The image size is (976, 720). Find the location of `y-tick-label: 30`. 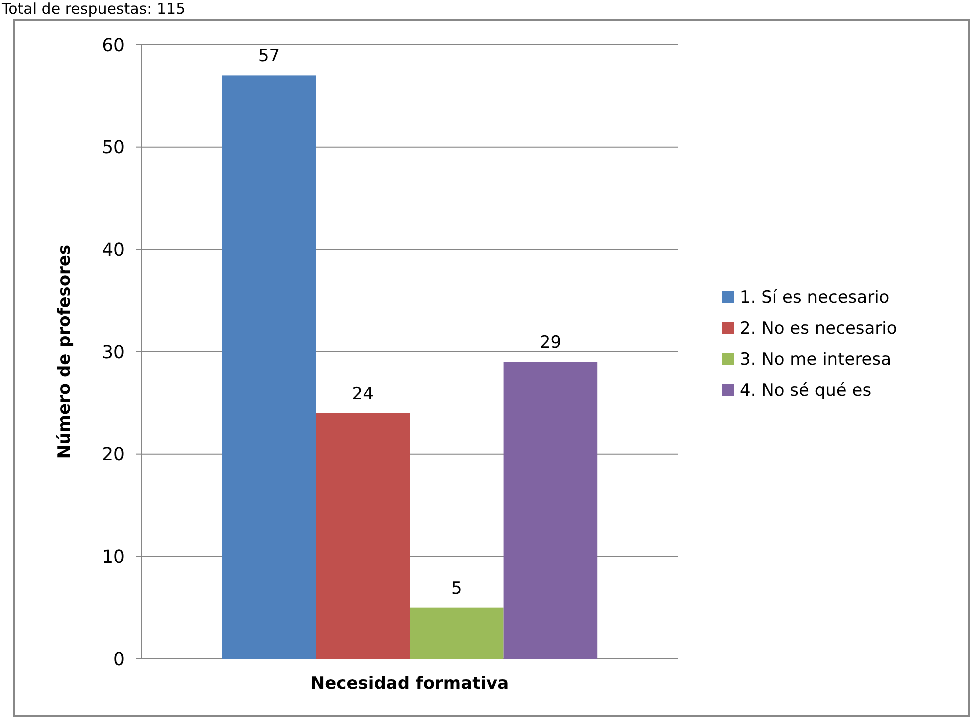

y-tick-label: 30 is located at coordinates (113, 353).